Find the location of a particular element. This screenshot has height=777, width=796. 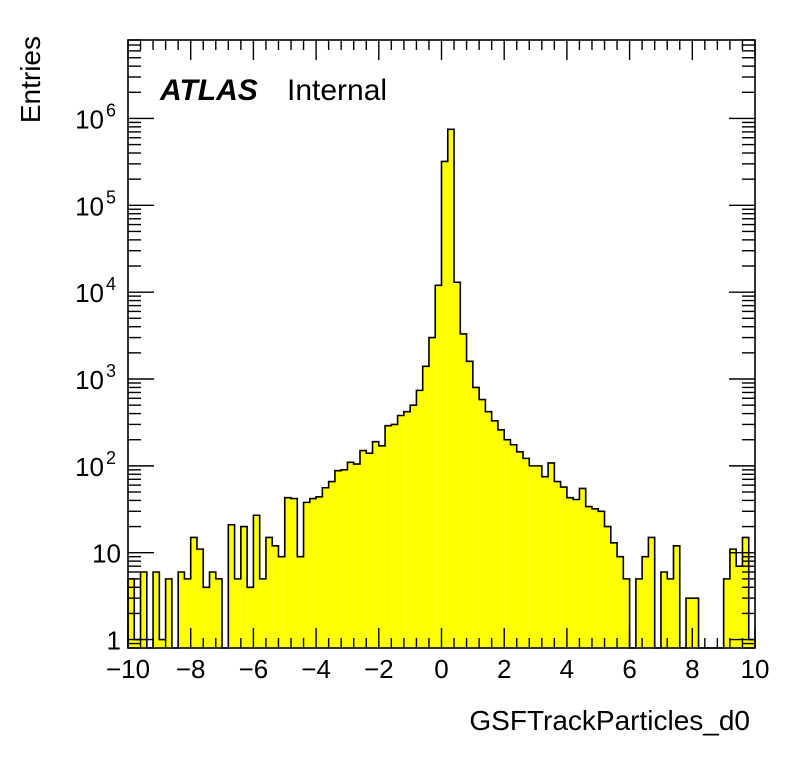

x-tick-label: 4 is located at coordinates (567, 669).